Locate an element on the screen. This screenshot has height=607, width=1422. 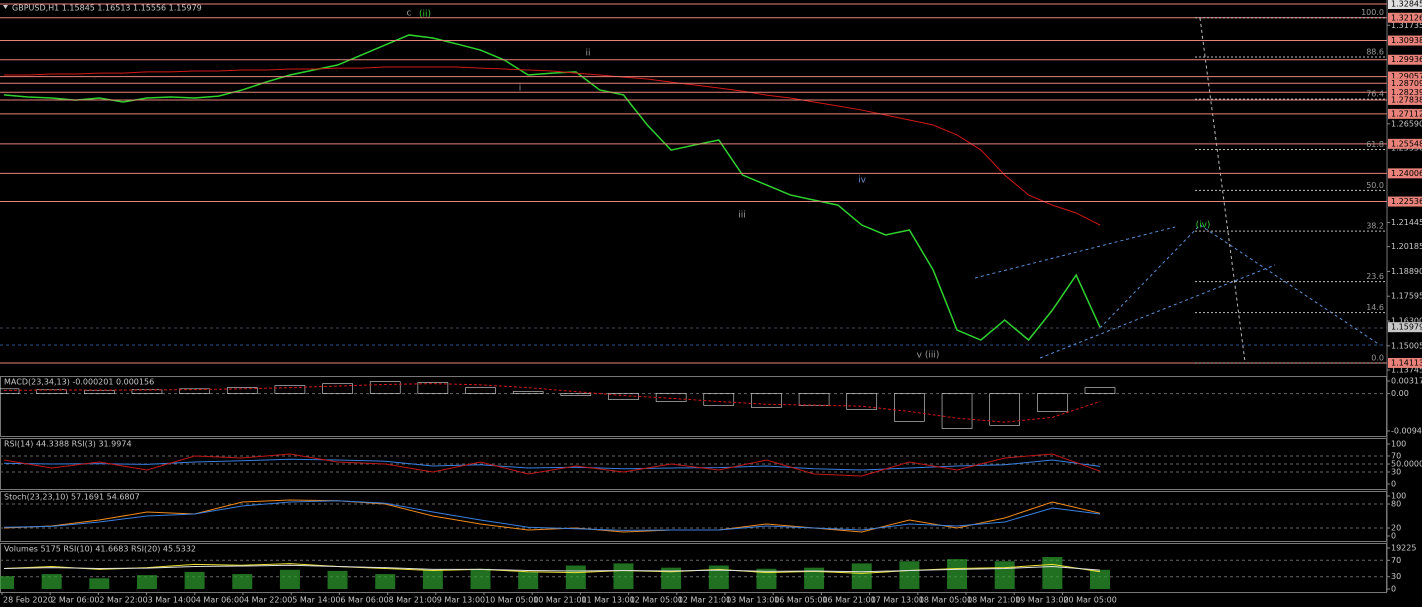
wave-label: (iv) is located at coordinates (1203, 226).